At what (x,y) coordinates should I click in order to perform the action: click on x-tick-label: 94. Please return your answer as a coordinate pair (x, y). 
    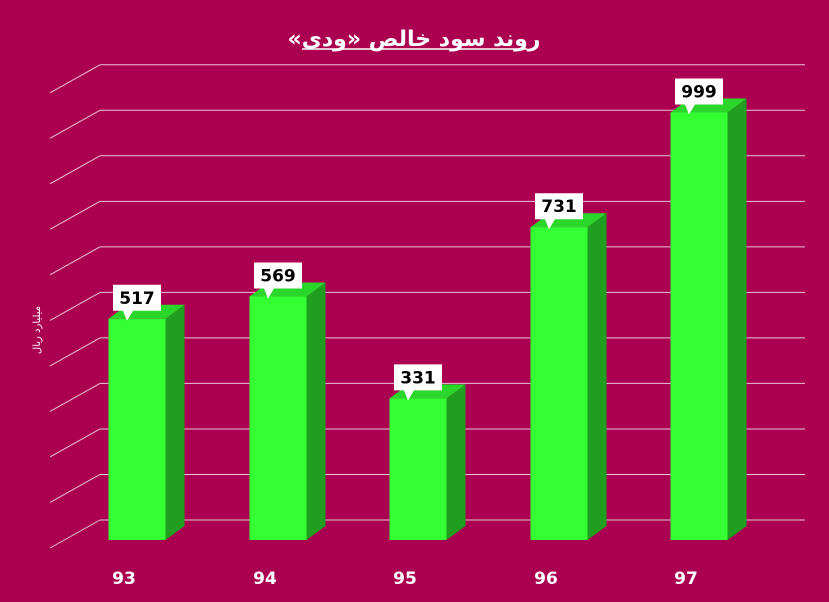
    Looking at the image, I should click on (265, 579).